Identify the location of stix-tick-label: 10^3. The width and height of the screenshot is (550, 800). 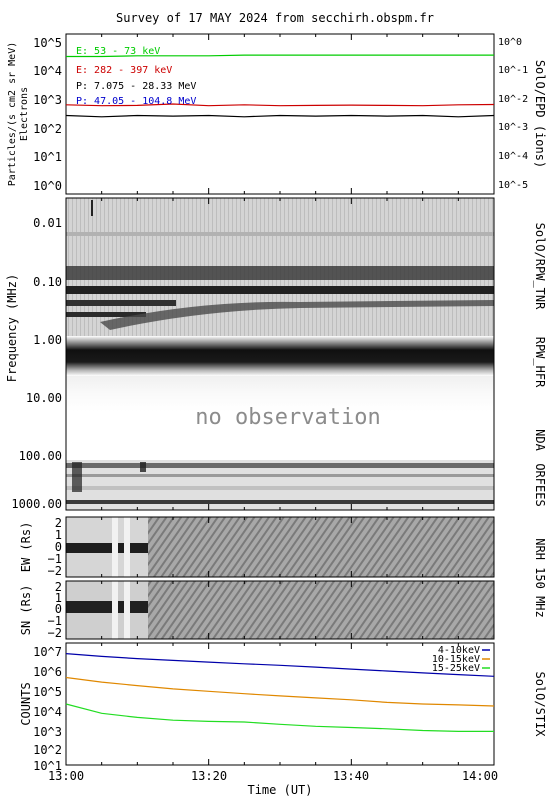
(47, 732).